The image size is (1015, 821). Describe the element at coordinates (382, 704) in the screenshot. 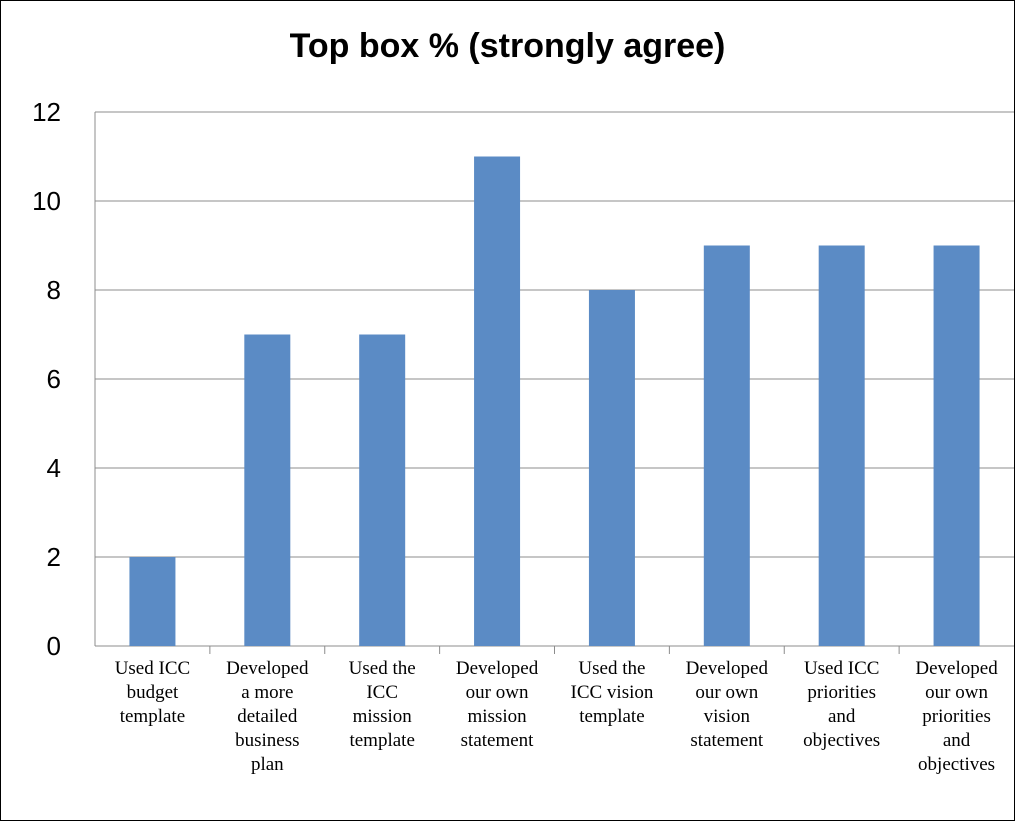

I see `x-tick-label: Used the ICC mission template` at that location.